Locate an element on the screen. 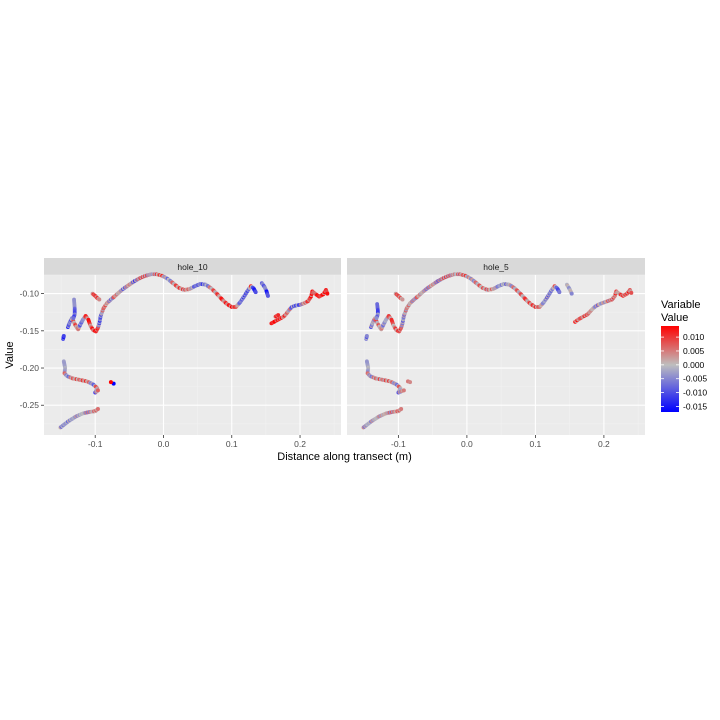  y-tick-label: -0.10 is located at coordinates (30, 294).